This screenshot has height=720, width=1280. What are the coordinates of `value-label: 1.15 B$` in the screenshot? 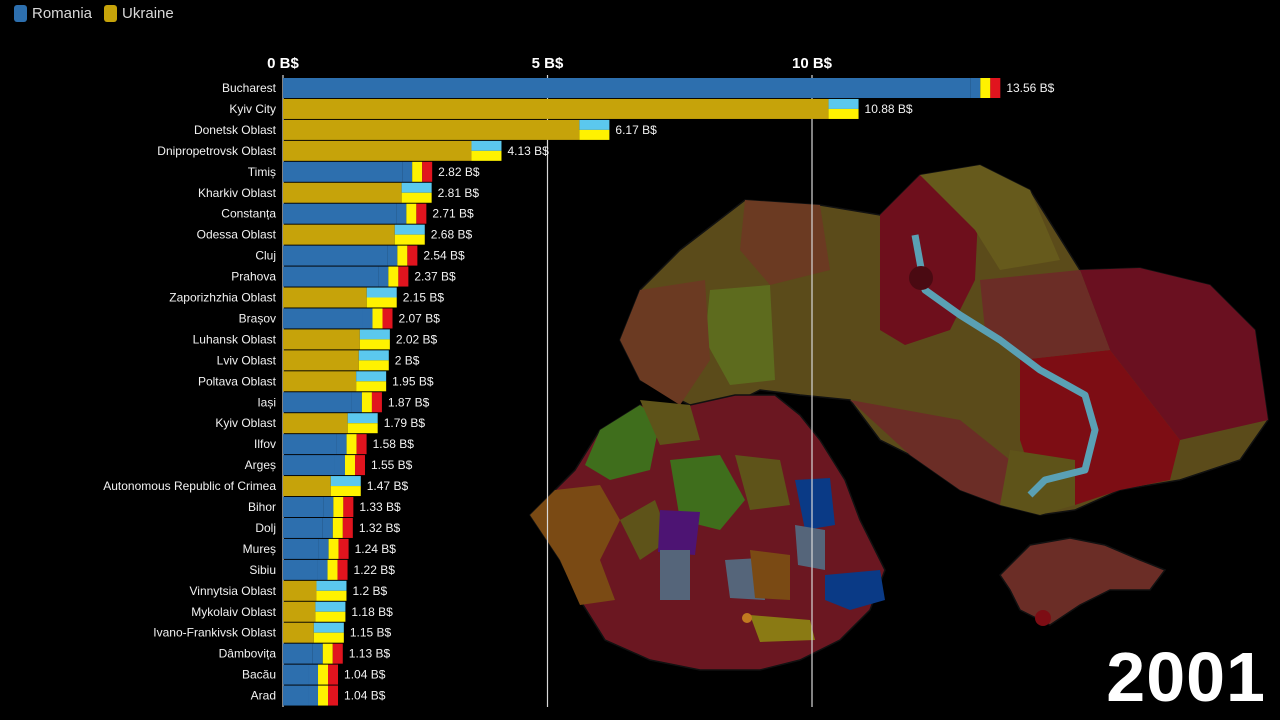 It's located at (371, 633).